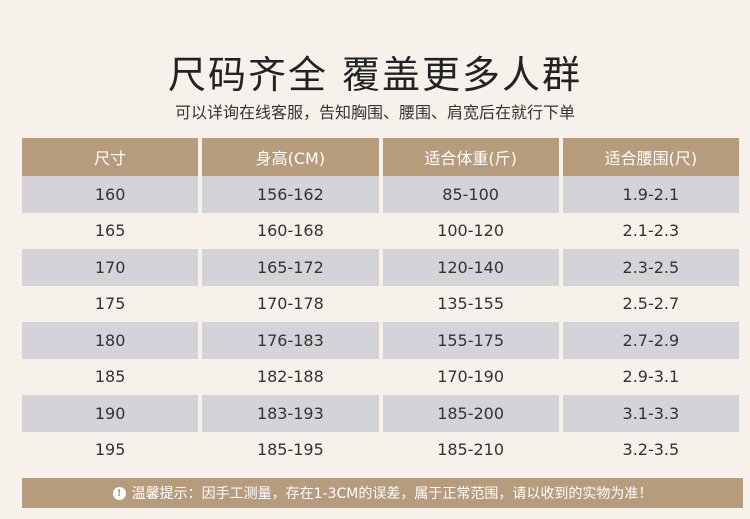 This screenshot has height=519, width=750. Describe the element at coordinates (380, 267) in the screenshot. I see `table-row: 170 165-172 120-140 2.3-2.5` at that location.